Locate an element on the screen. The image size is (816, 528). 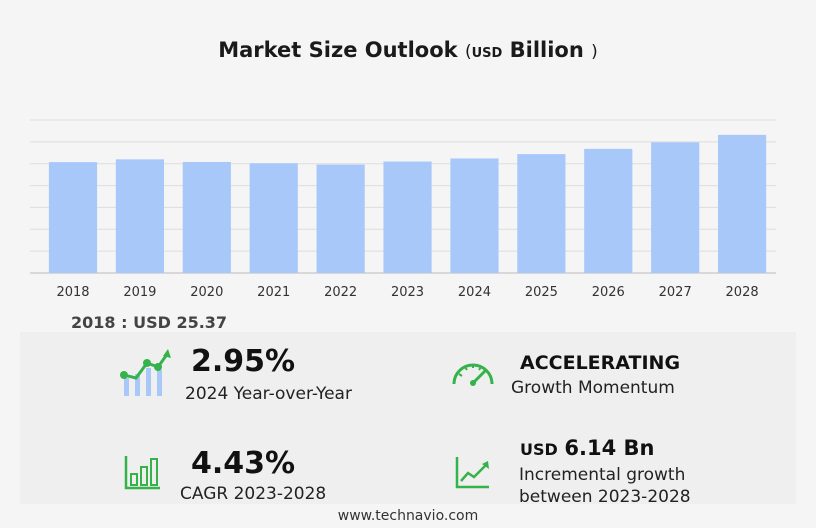
yoy-value: 2.95% is located at coordinates (243, 361).